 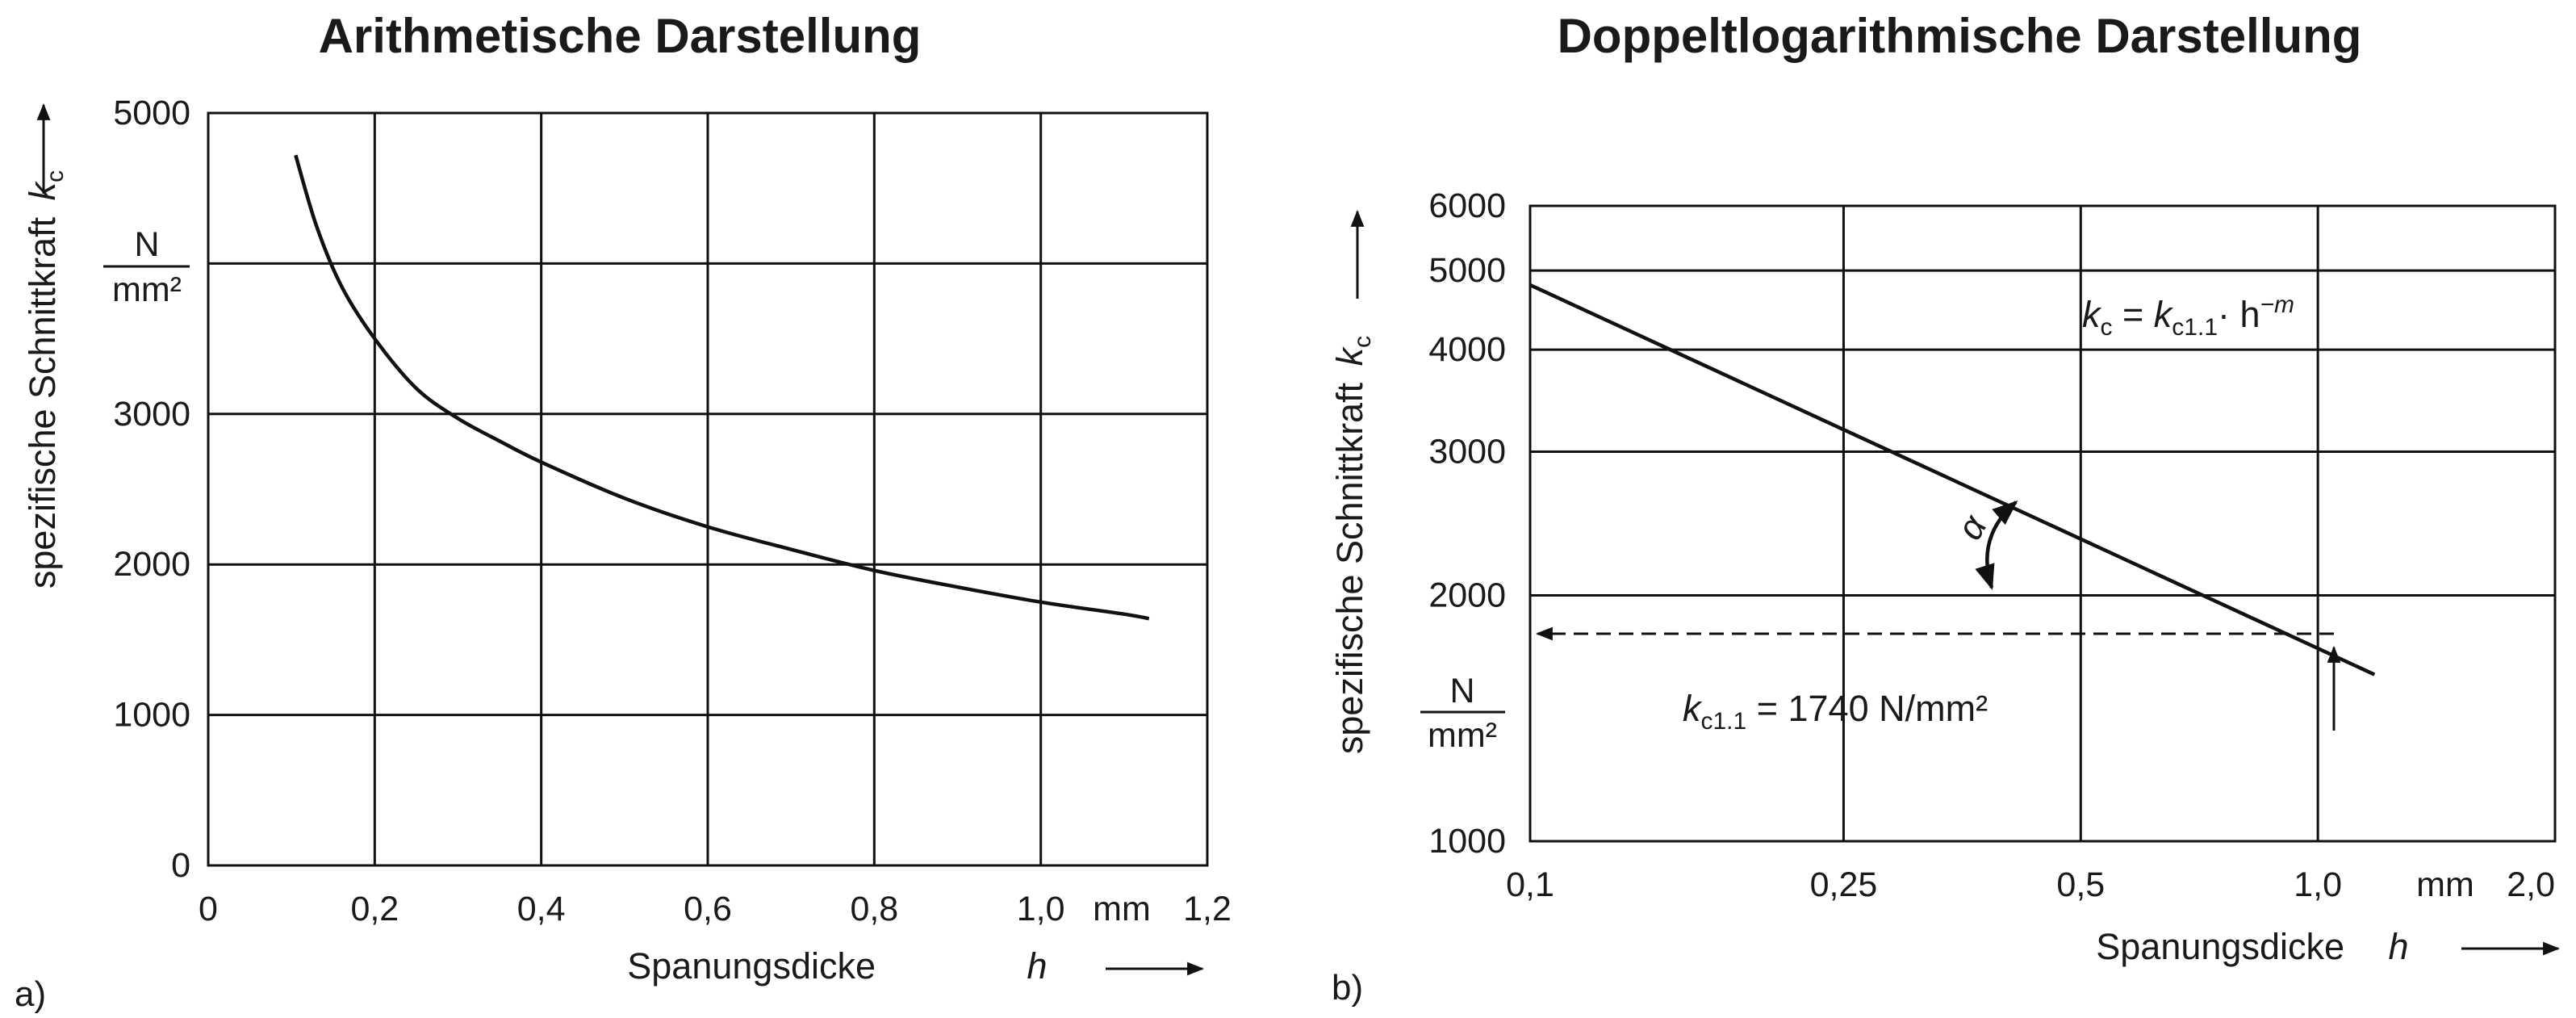 What do you see at coordinates (1037, 966) in the screenshot?
I see `panel-a-xlabel-var: h` at bounding box center [1037, 966].